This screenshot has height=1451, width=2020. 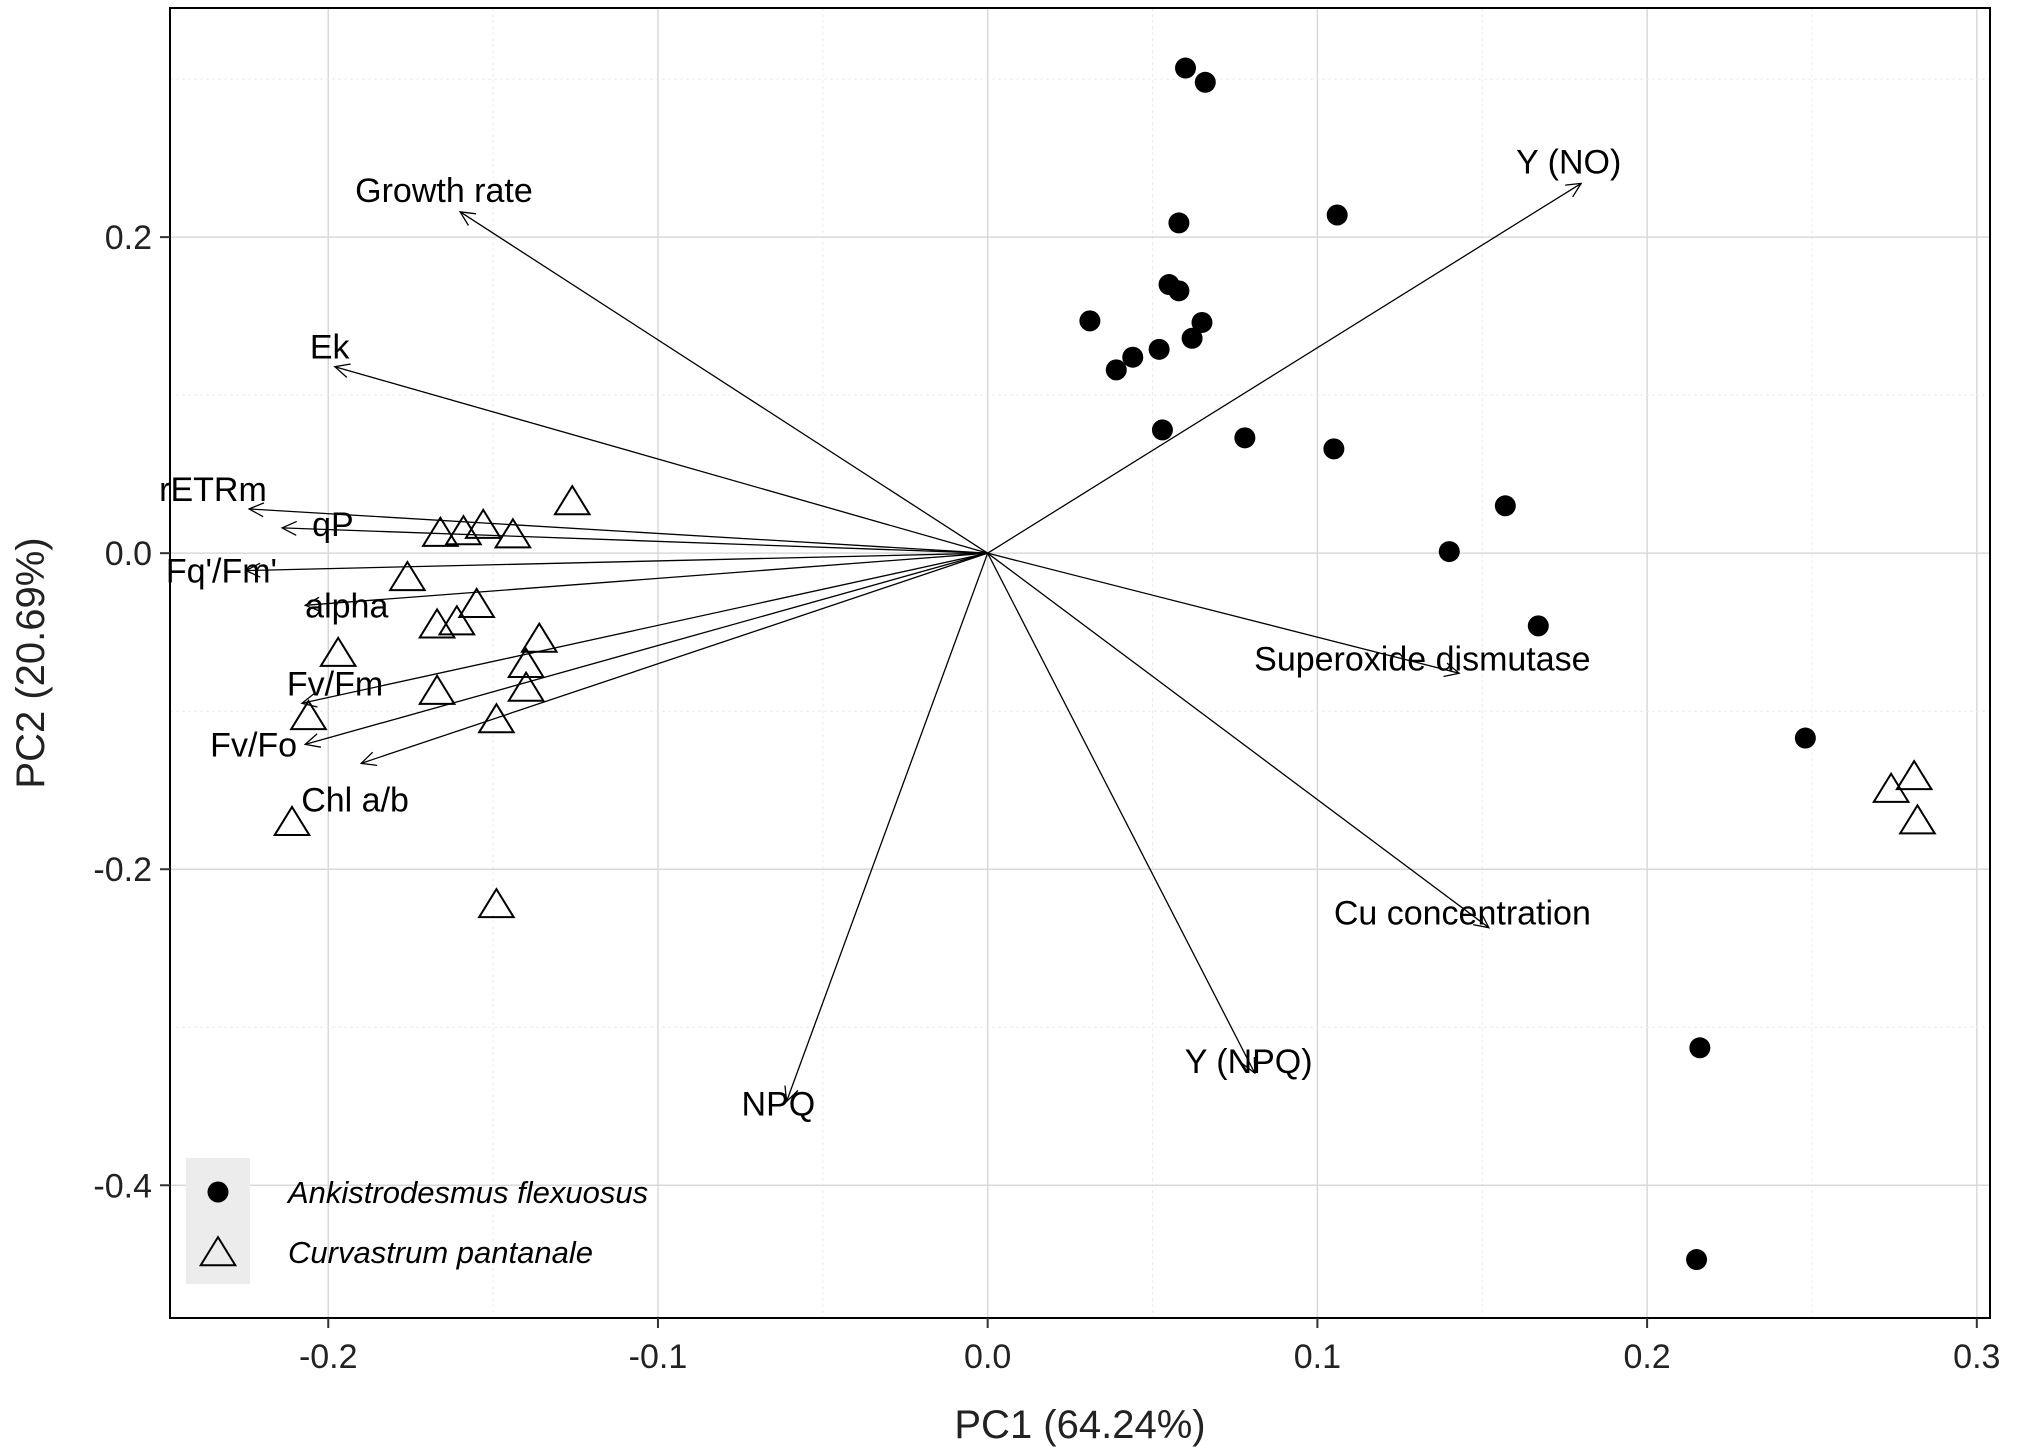 I want to click on vector-label-y-npq: Y (NPQ), so click(x=1249, y=1062).